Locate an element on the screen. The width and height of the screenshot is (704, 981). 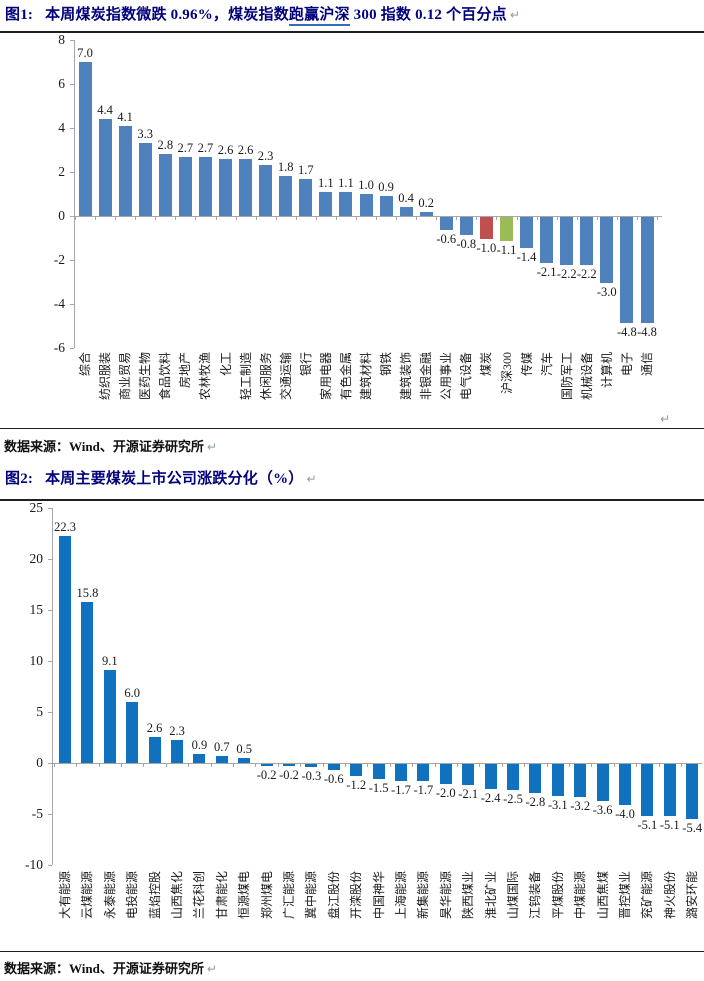
figure1-number: 图1: is located at coordinates (19, 15).